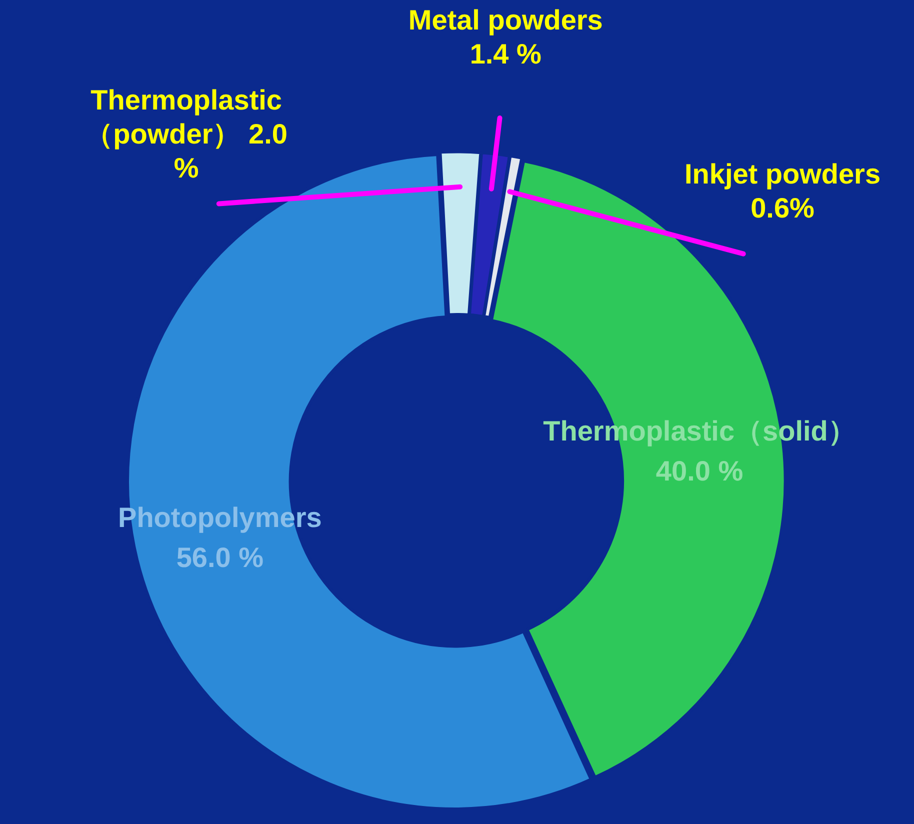  Describe the element at coordinates (782, 208) in the screenshot. I see `data-label: 0.6%` at that location.